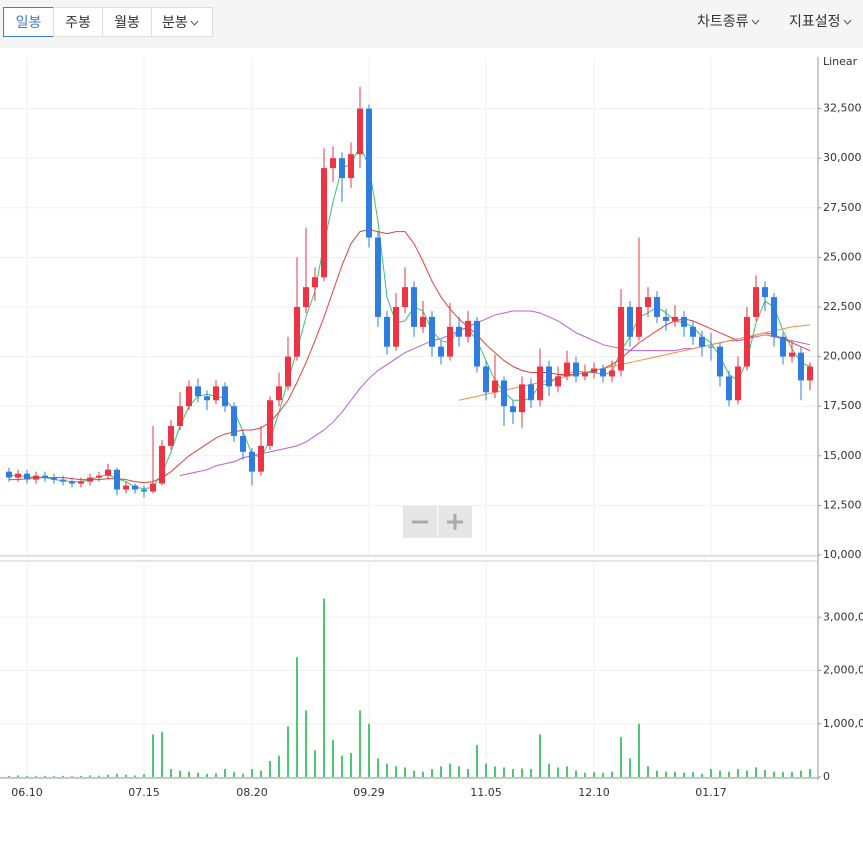  I want to click on x-tick-label: 08.20, so click(252, 792).